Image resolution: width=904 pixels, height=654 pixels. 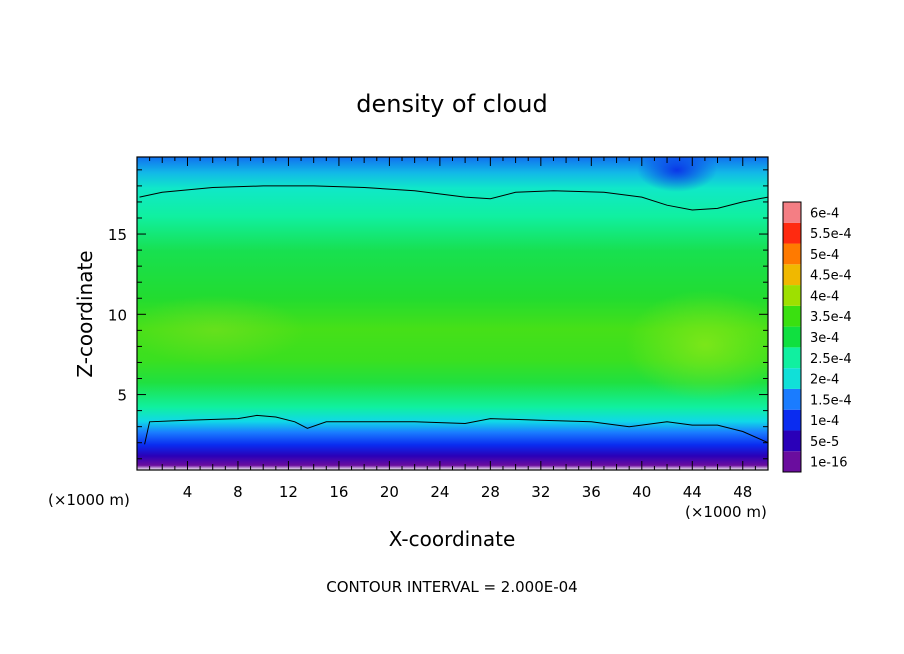 What do you see at coordinates (456, 429) in the screenshot?
I see `contour-line-lower` at bounding box center [456, 429].